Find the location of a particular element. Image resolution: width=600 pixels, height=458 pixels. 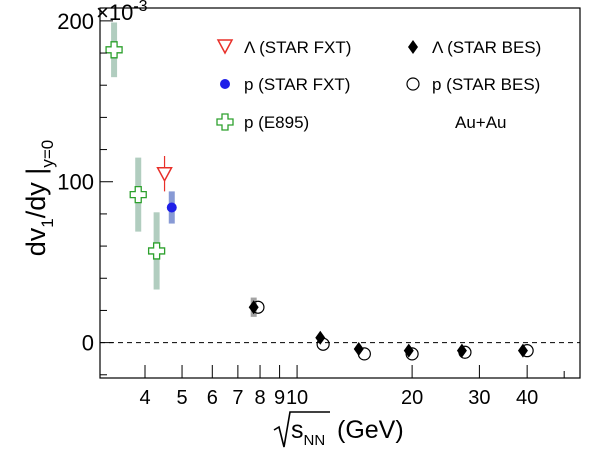

legend-item-lambda-fxt: Λ (STAR FXT) is located at coordinates (283, 47).